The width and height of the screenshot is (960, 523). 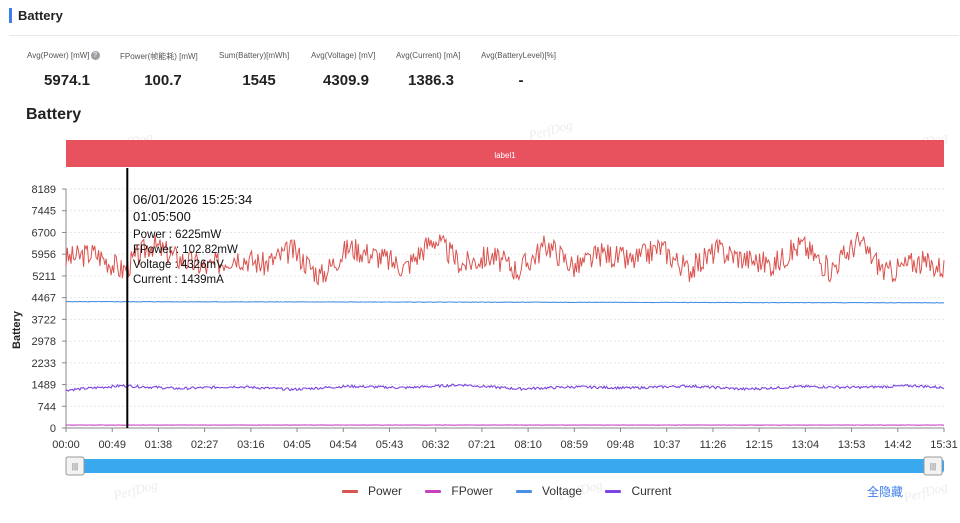 What do you see at coordinates (433, 492) in the screenshot?
I see `legend-swatch-fpower` at bounding box center [433, 492].